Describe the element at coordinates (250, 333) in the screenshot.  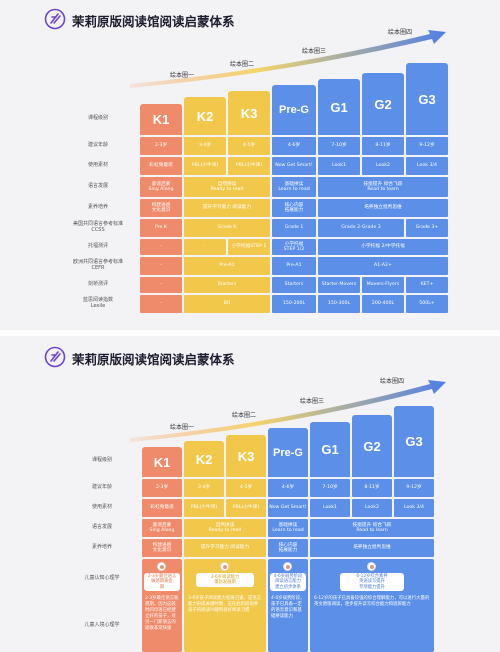
I see `panel-separator` at that location.